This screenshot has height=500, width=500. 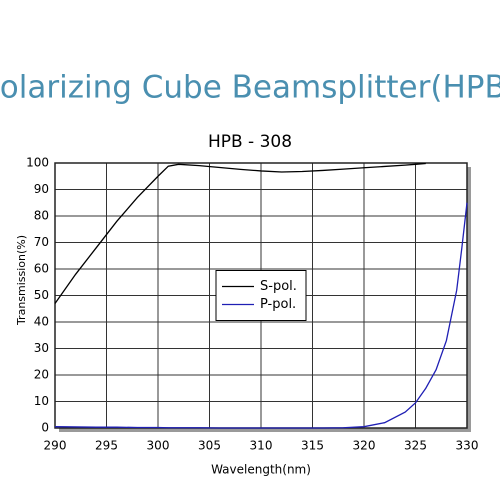 What do you see at coordinates (209, 446) in the screenshot?
I see `x-tick-label: 305` at bounding box center [209, 446].